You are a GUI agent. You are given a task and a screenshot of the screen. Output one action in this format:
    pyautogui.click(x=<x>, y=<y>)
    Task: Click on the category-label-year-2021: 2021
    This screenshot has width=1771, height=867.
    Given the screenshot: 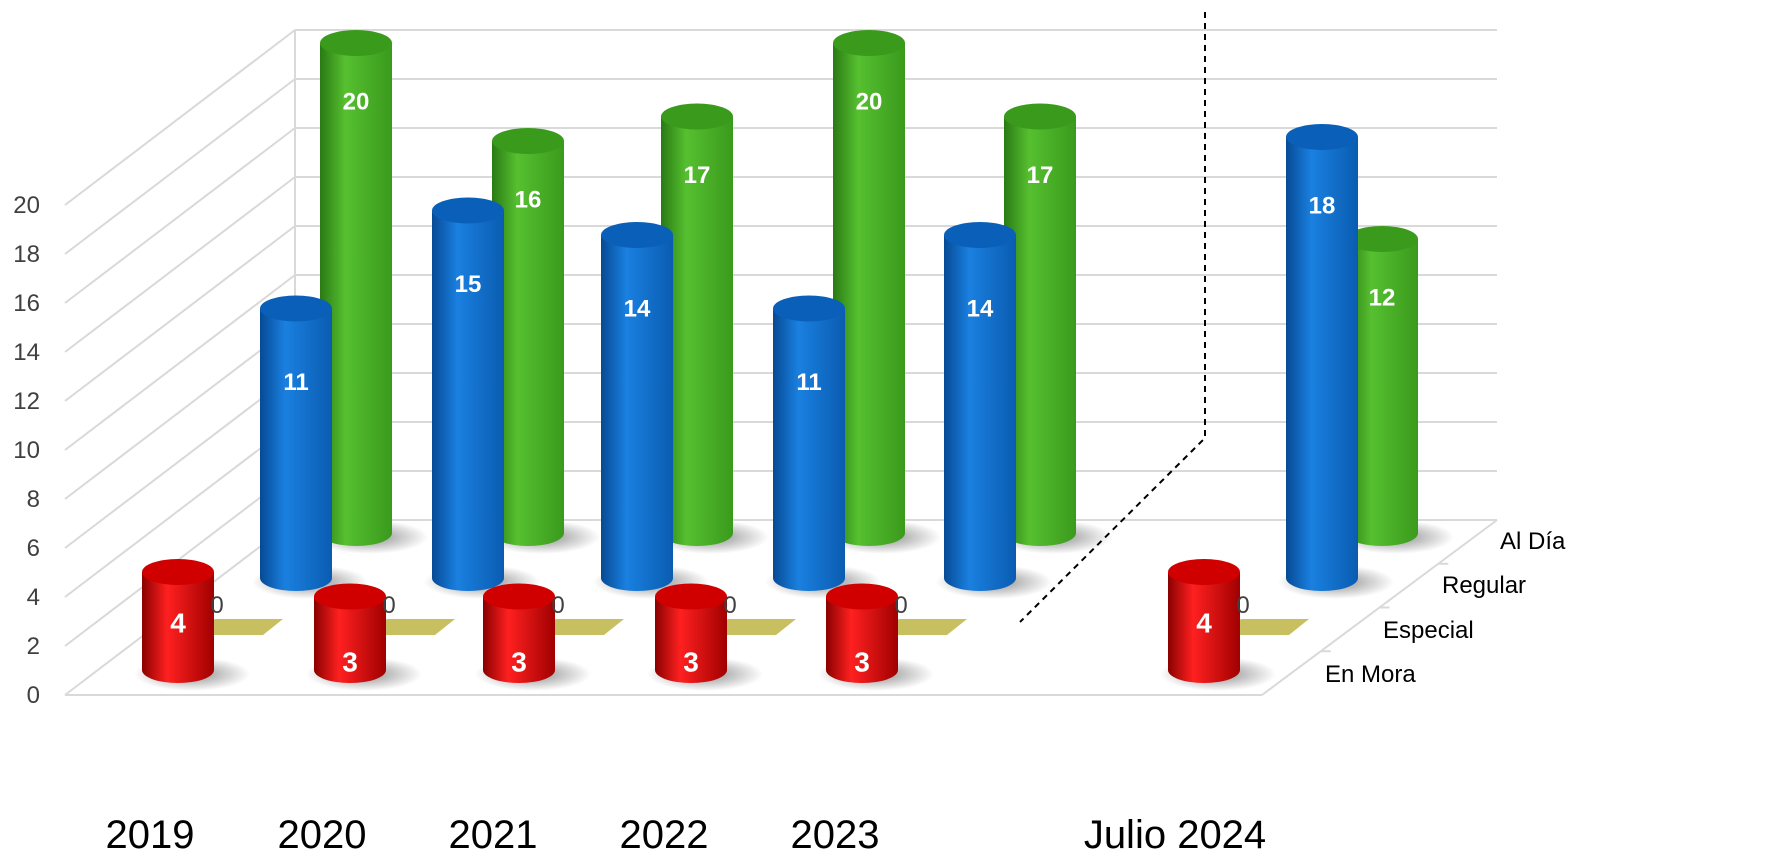 What is the action you would take?
    pyautogui.click(x=493, y=835)
    